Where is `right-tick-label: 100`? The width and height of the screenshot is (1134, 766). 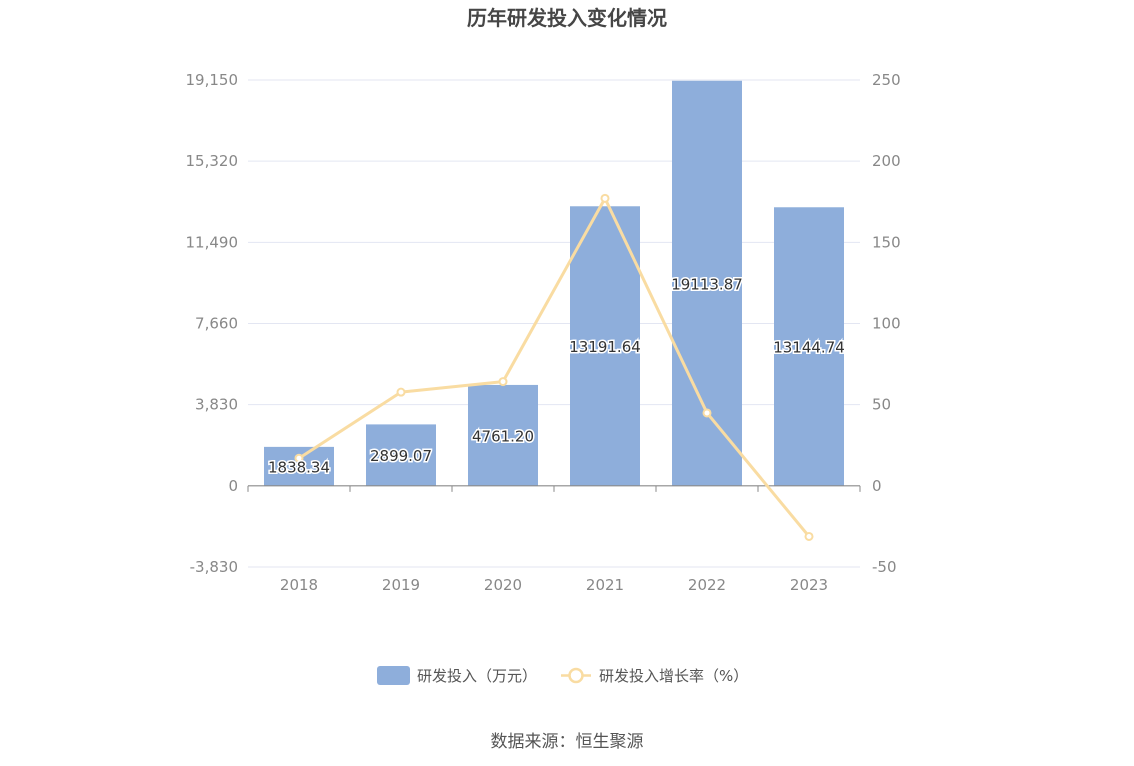 right-tick-label: 100 is located at coordinates (886, 324).